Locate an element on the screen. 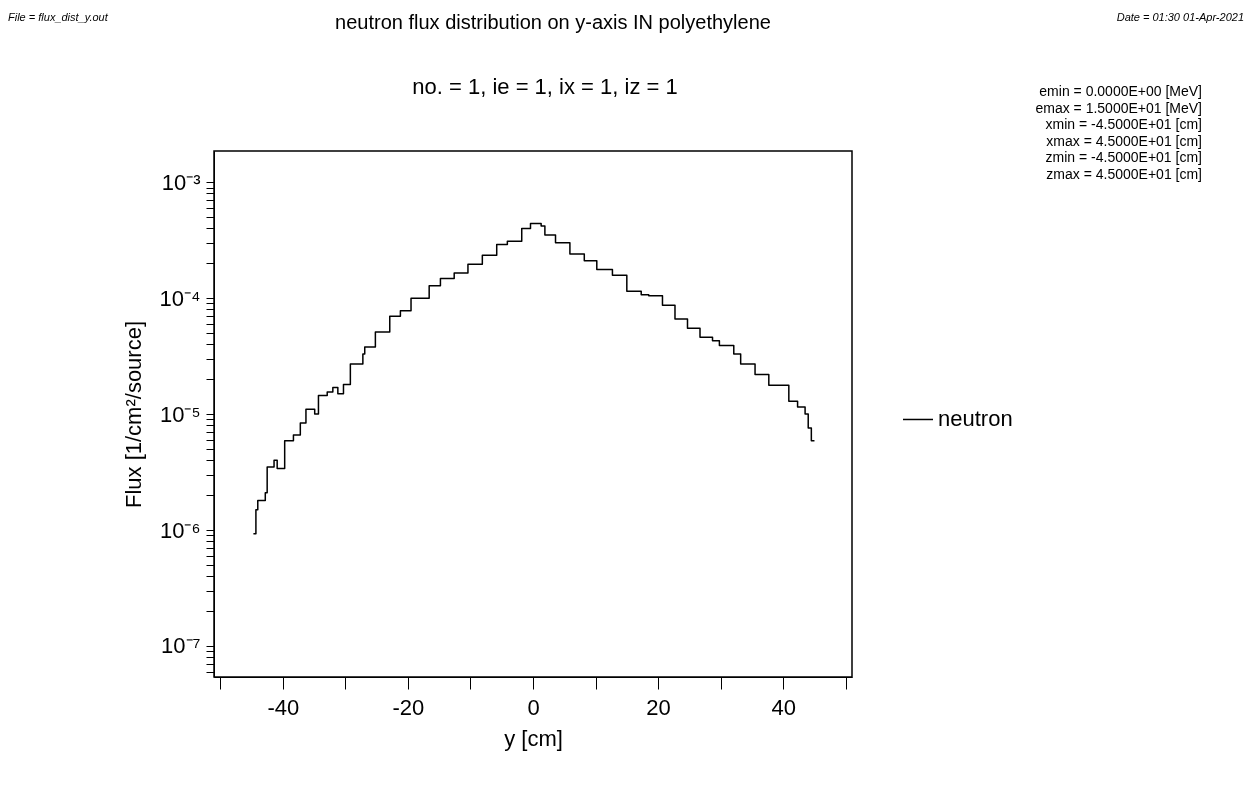 Image resolution: width=1250 pixels, height=803 pixels. y-tick-label: 10⁻⁴ is located at coordinates (180, 298).